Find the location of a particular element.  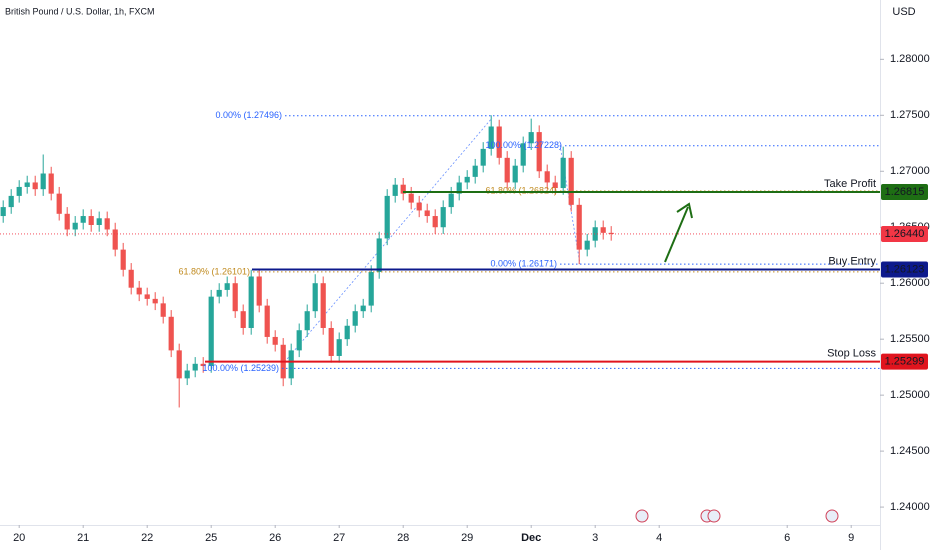

currency-label: USD is located at coordinates (903, 12).